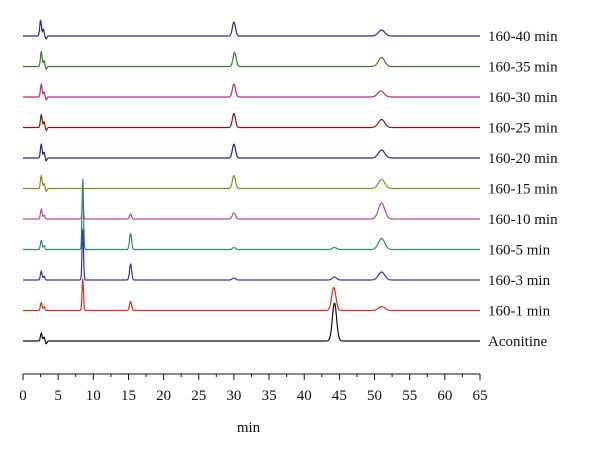 Image resolution: width=600 pixels, height=455 pixels. Describe the element at coordinates (409, 396) in the screenshot. I see `x-tick-label: 55` at that location.